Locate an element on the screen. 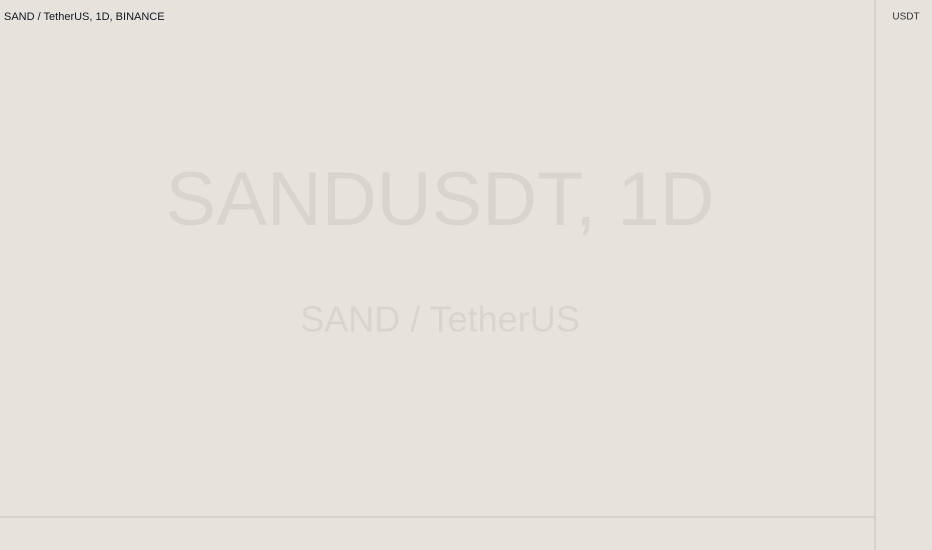 This screenshot has height=550, width=932. axis-unit: USDT is located at coordinates (905, 17).